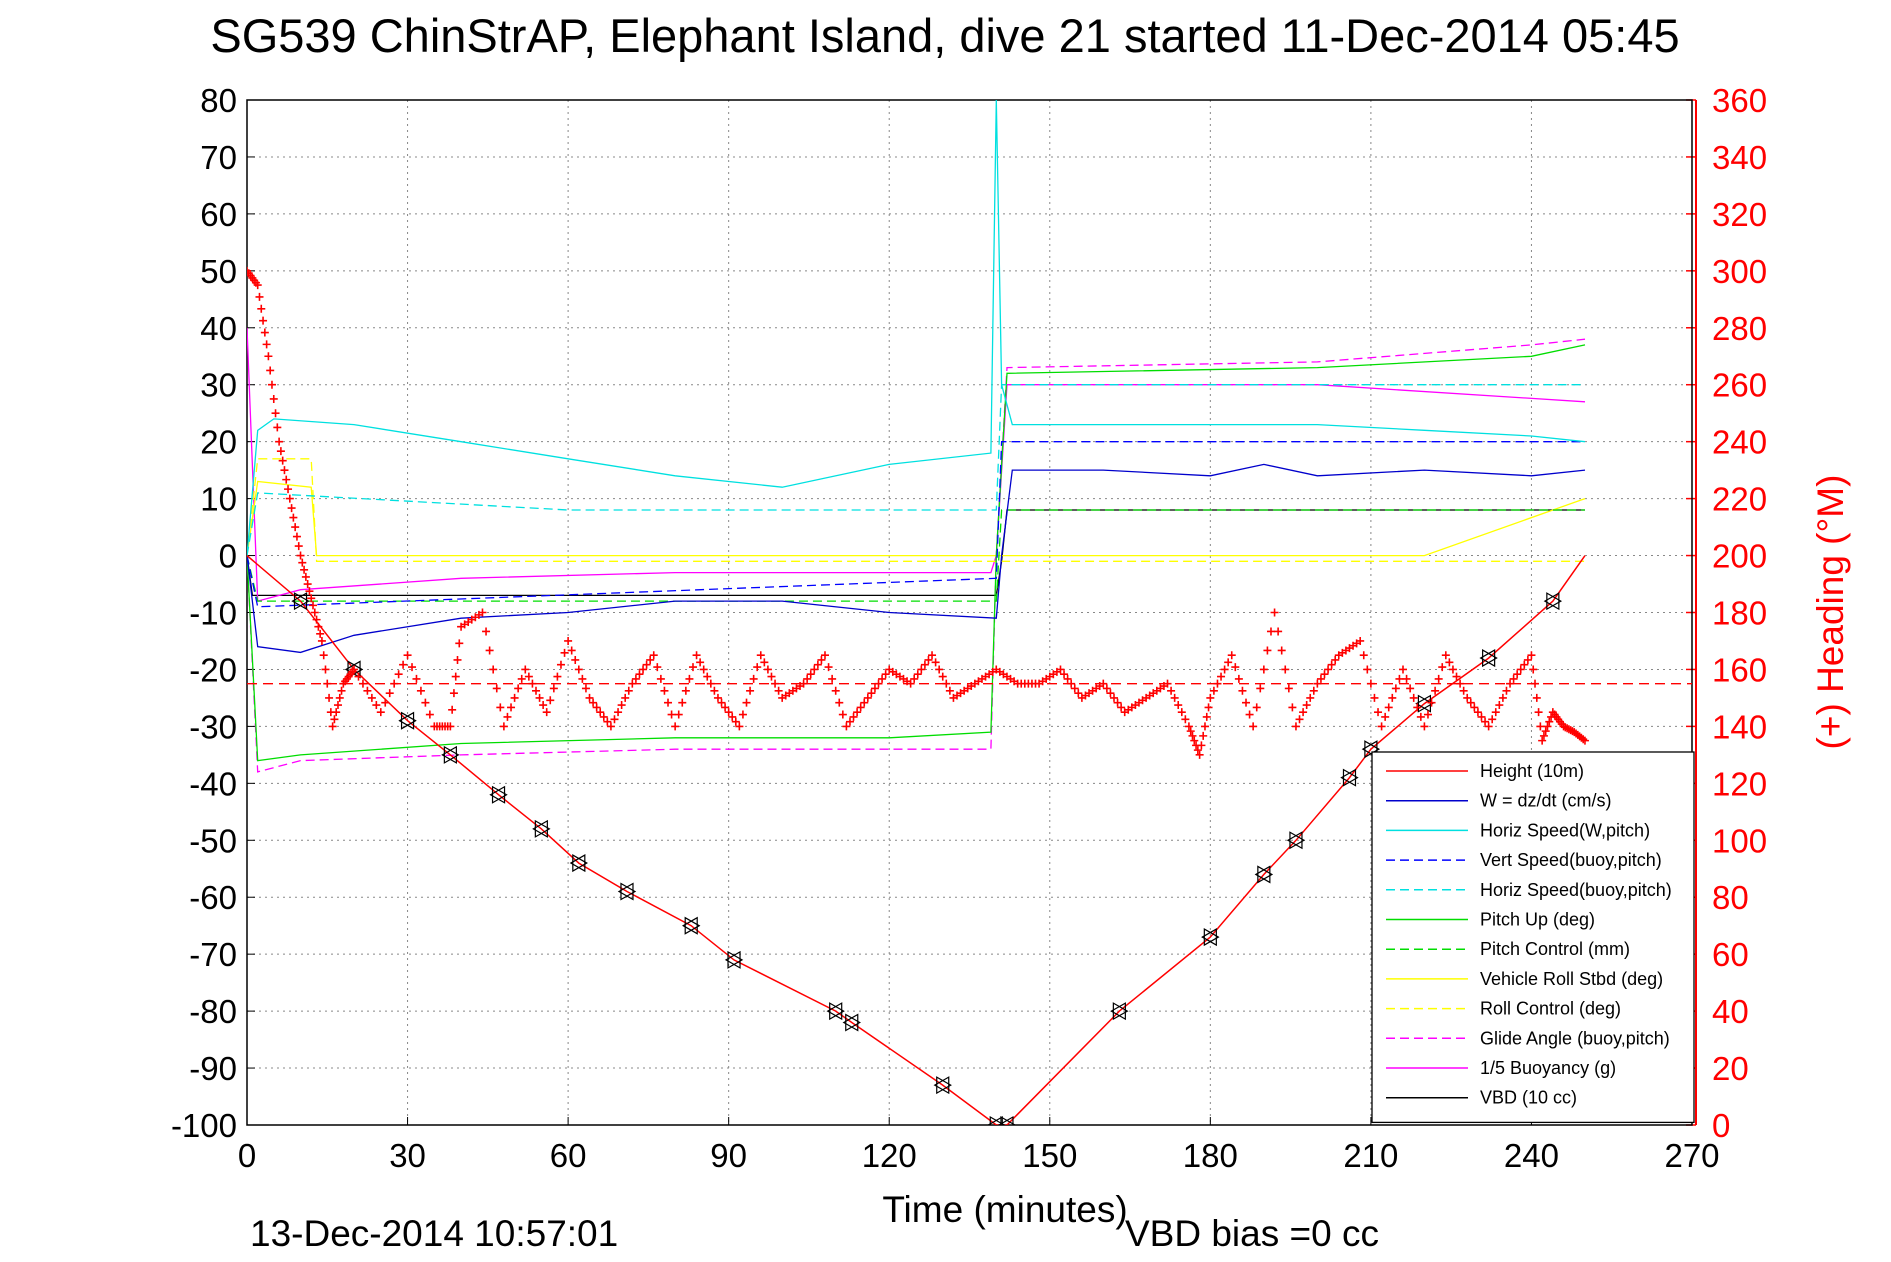  I want to click on y-tick-label: 10, so click(218, 499).